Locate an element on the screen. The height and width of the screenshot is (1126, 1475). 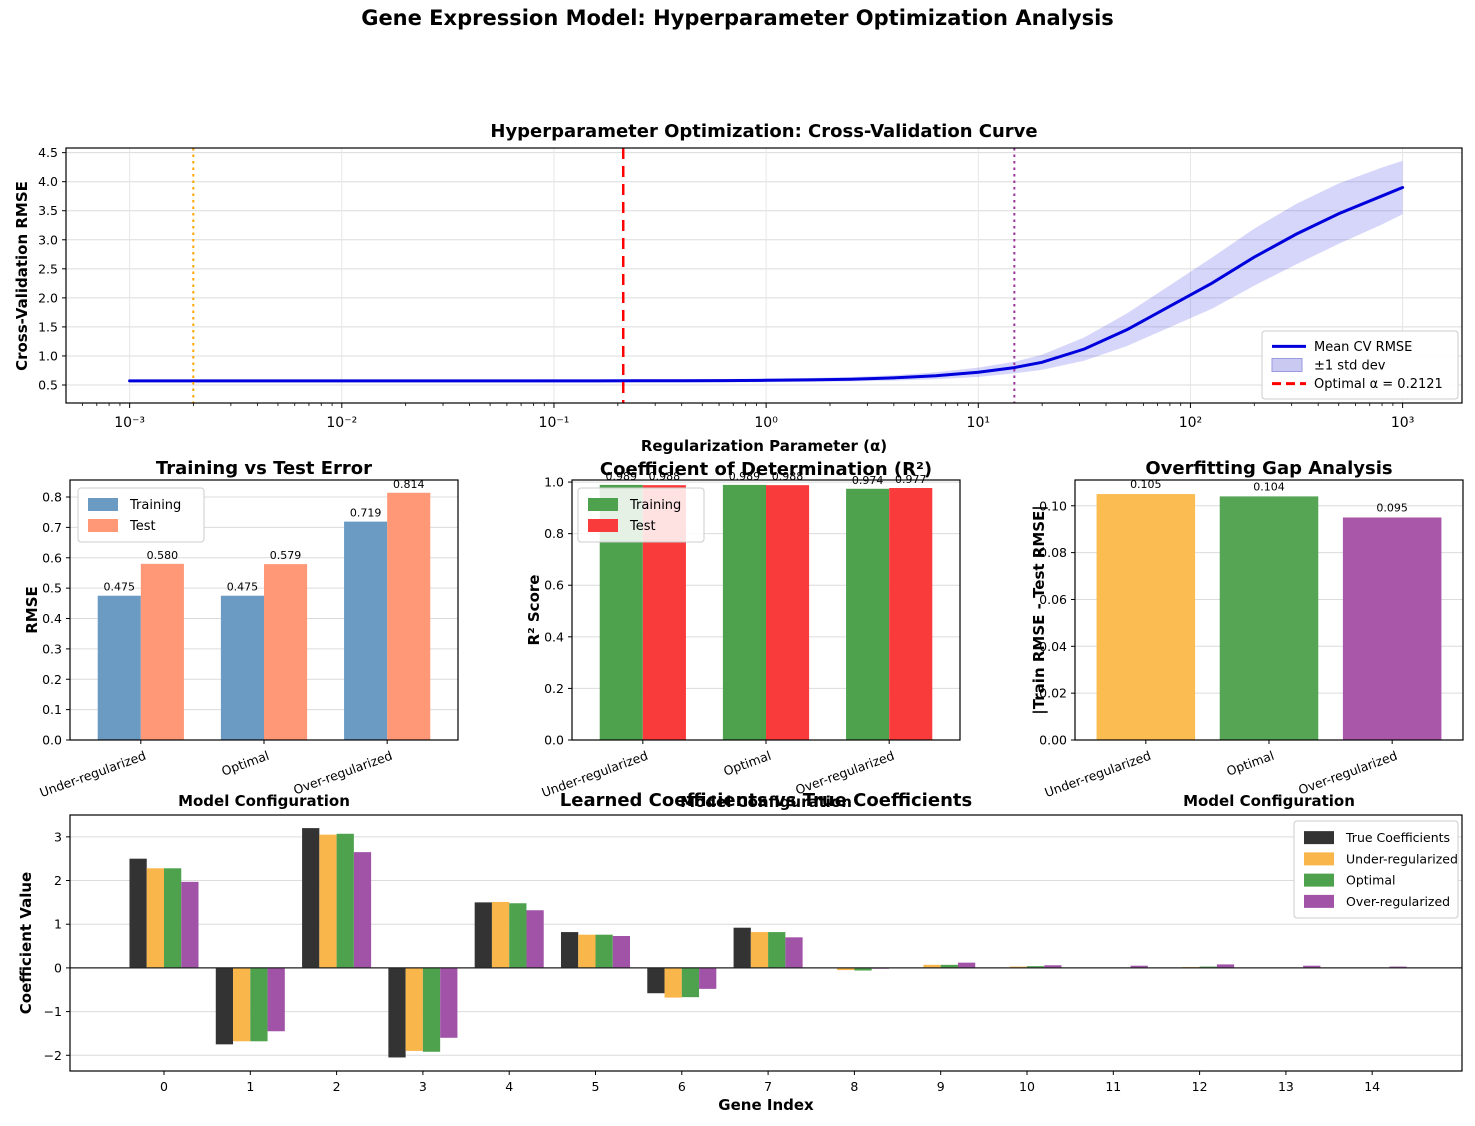
x-tick-label: 7 is located at coordinates (768, 1086).